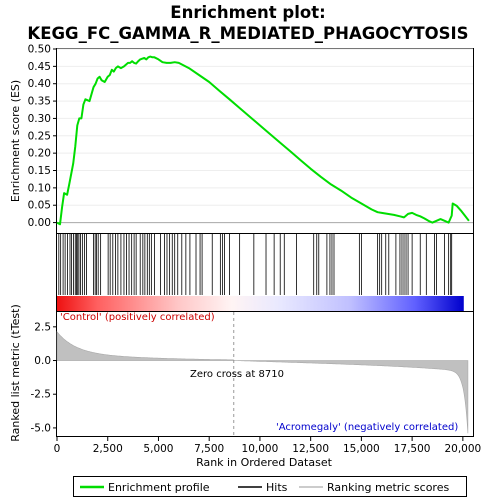 The image size is (500, 500). I want to click on y-tick-label-es: 0.15, so click(39, 171).